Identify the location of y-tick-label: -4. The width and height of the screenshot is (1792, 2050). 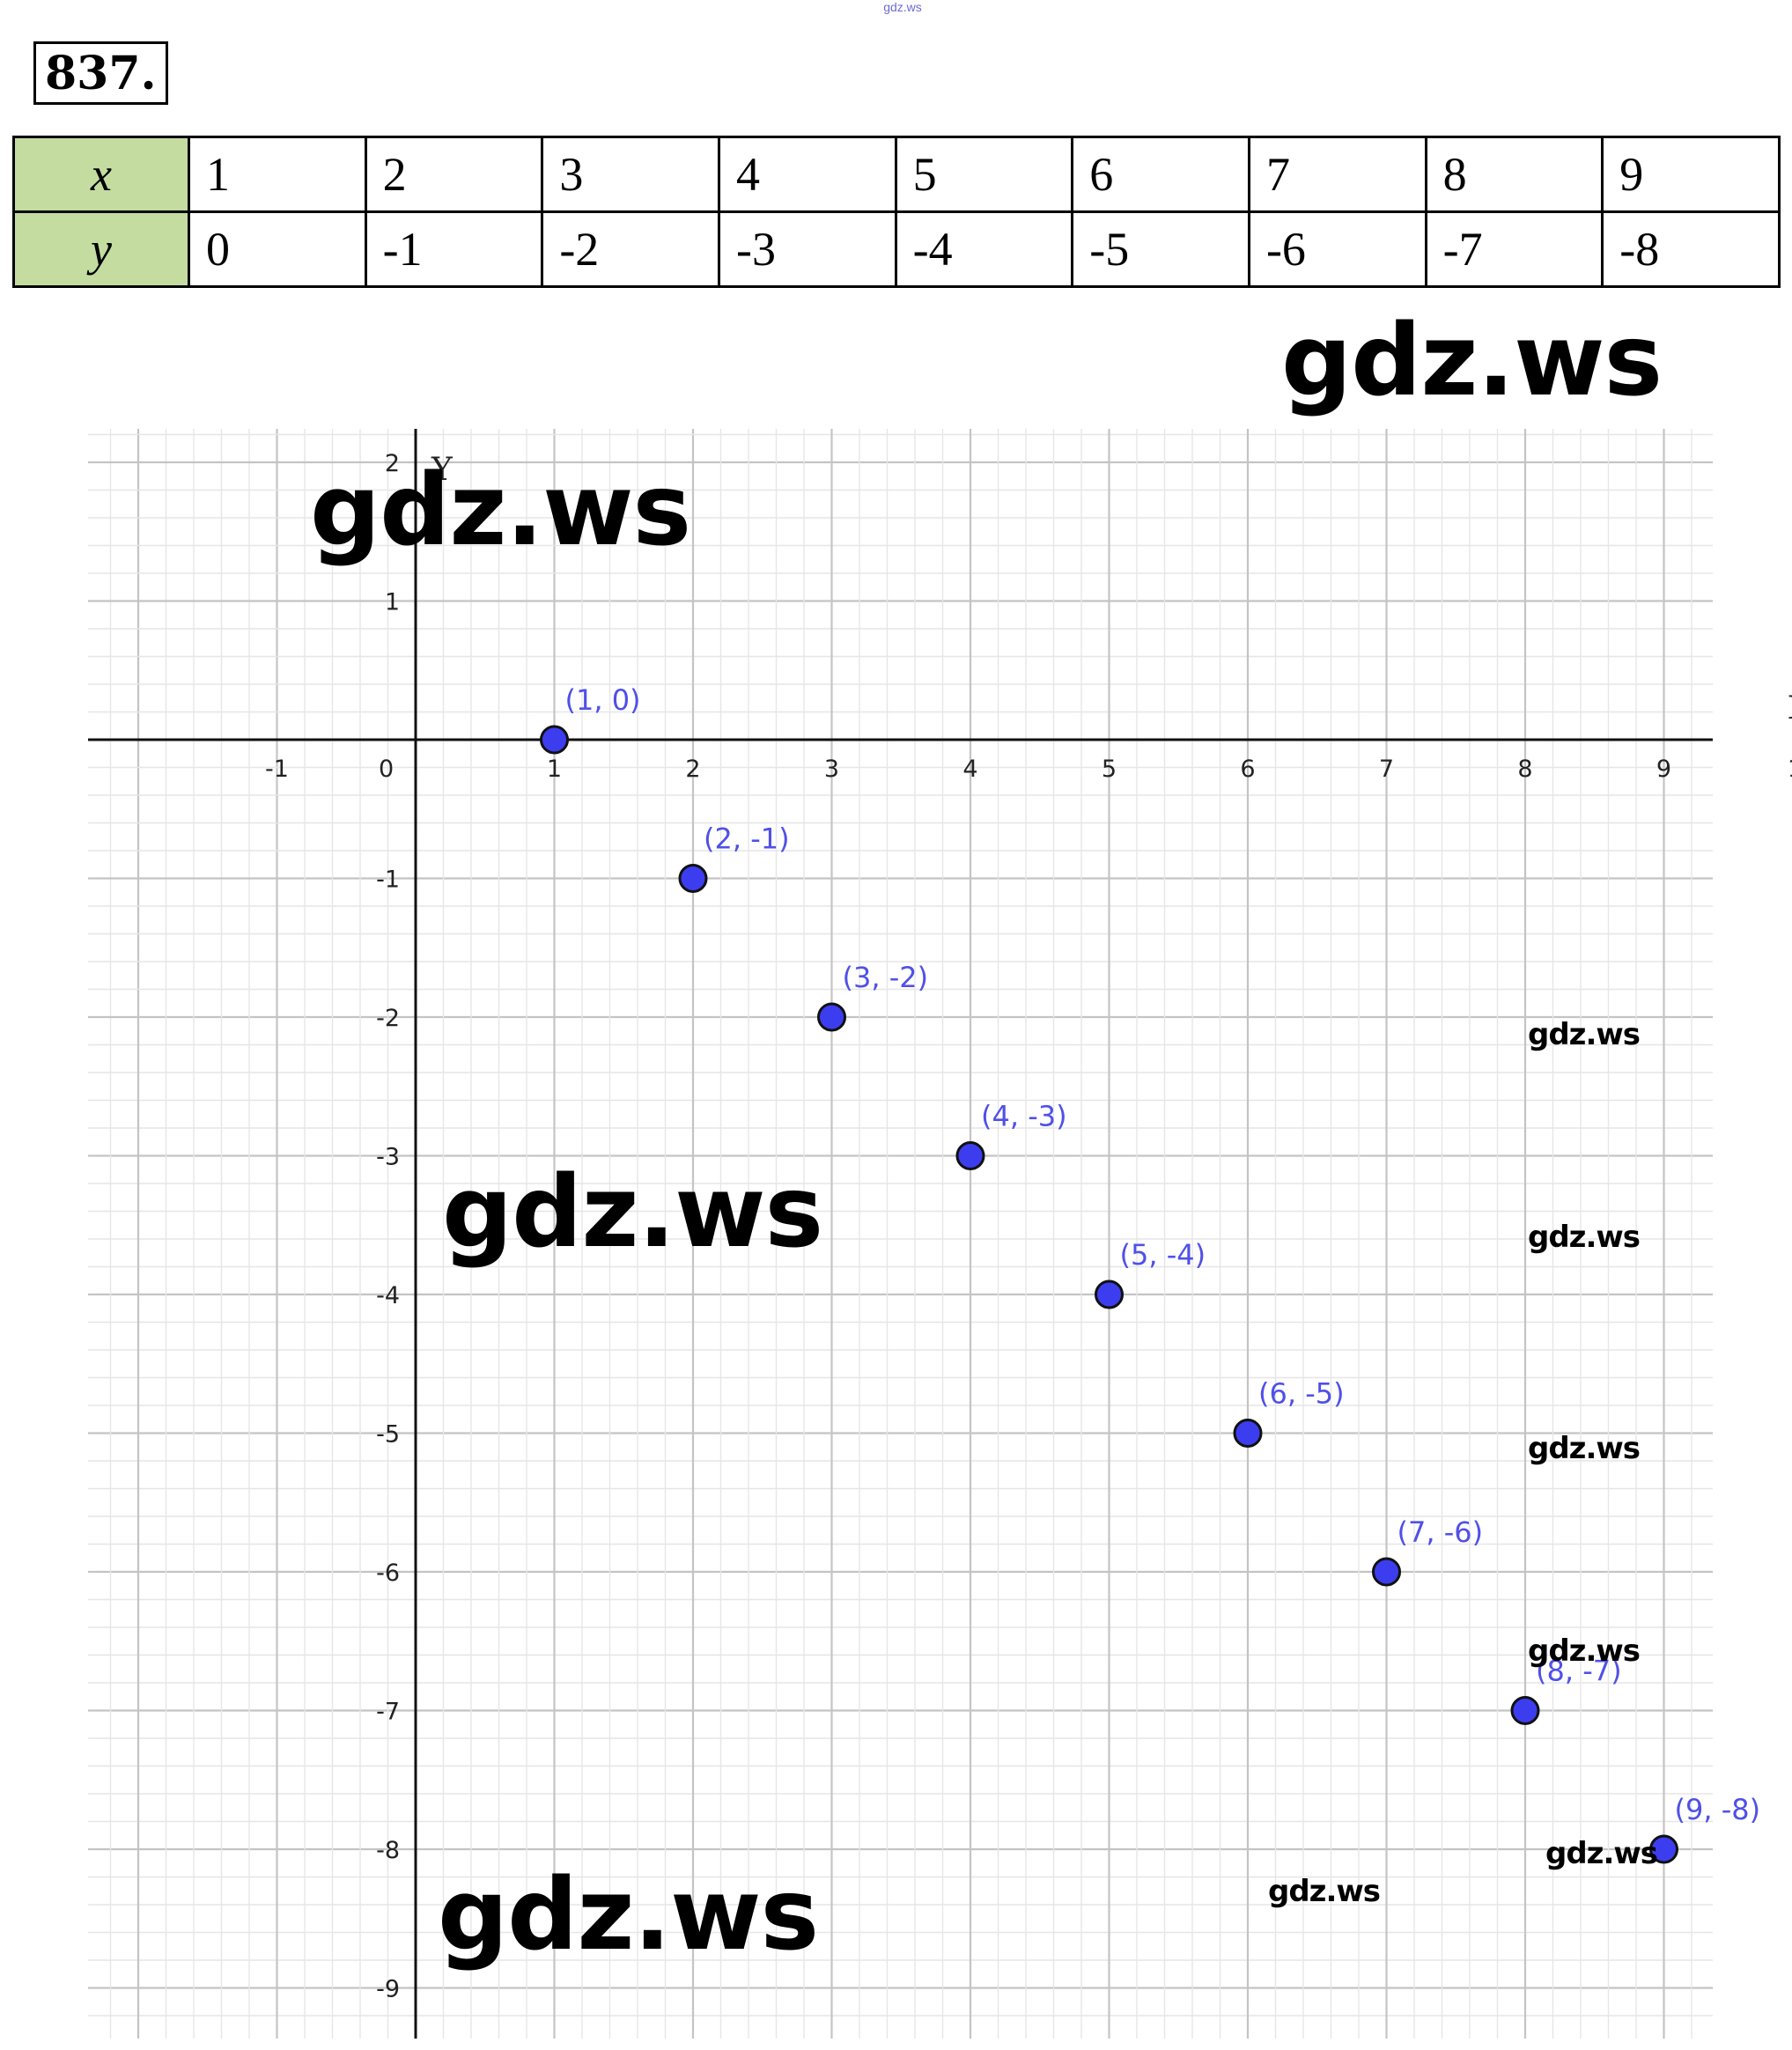
(388, 1295).